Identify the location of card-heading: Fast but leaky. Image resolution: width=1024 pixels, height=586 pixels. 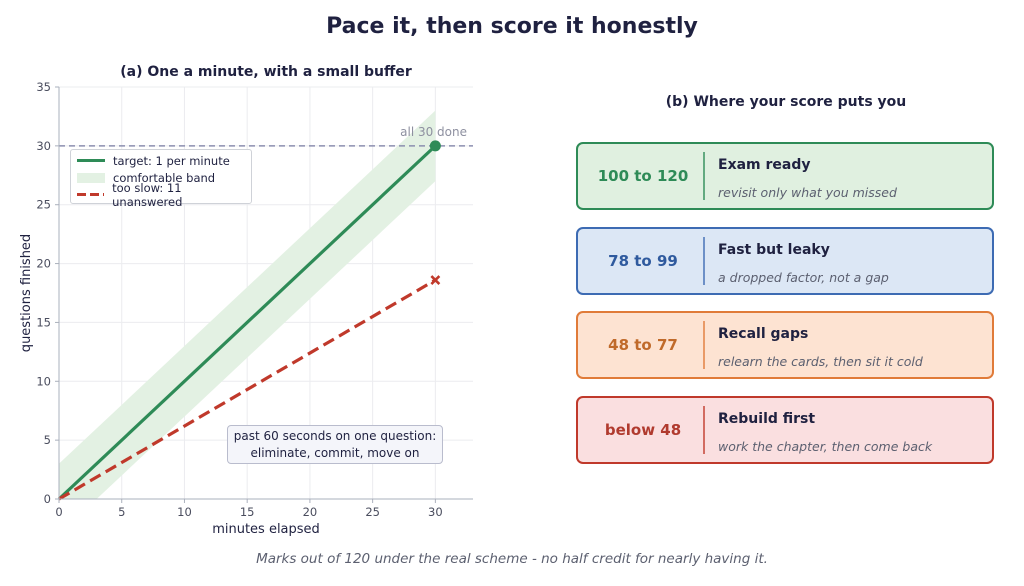
(774, 250).